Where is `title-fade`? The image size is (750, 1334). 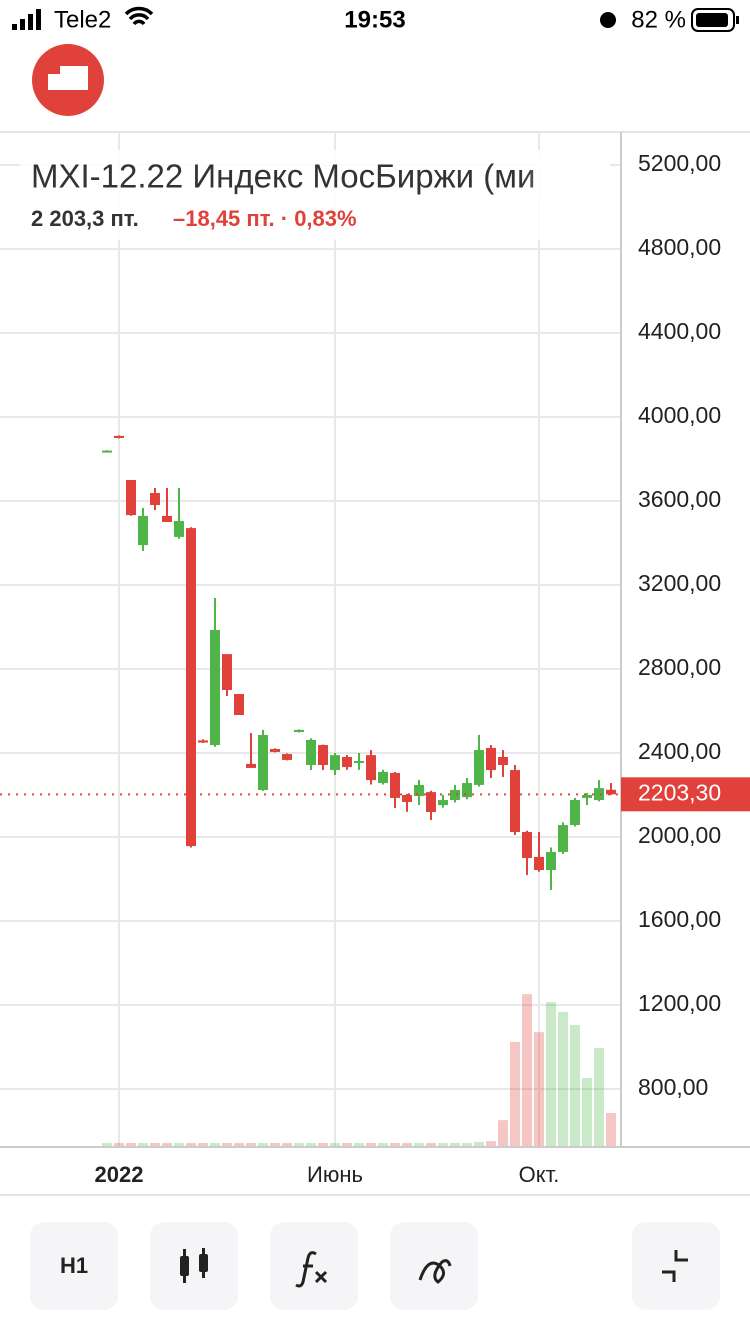
title-fade is located at coordinates (565, 177).